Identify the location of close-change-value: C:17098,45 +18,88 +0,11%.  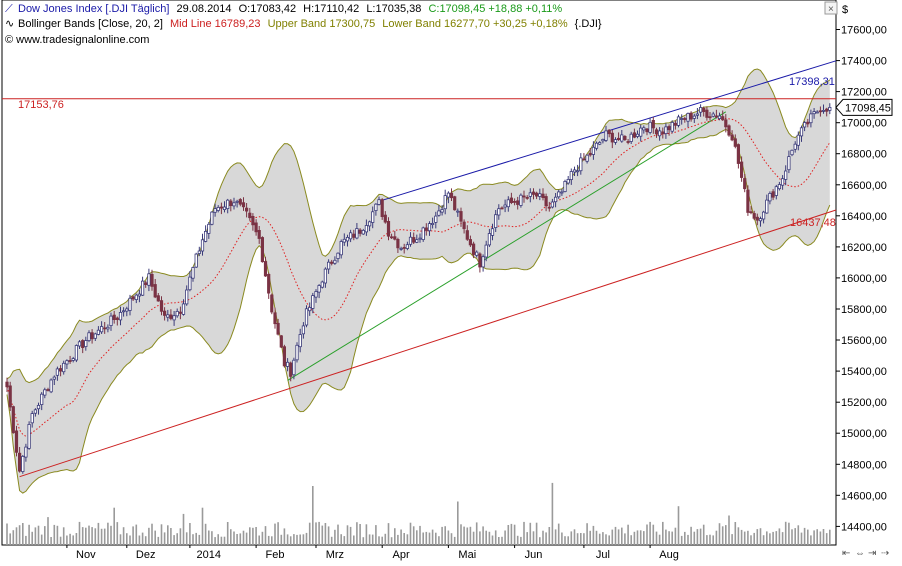
(495, 9).